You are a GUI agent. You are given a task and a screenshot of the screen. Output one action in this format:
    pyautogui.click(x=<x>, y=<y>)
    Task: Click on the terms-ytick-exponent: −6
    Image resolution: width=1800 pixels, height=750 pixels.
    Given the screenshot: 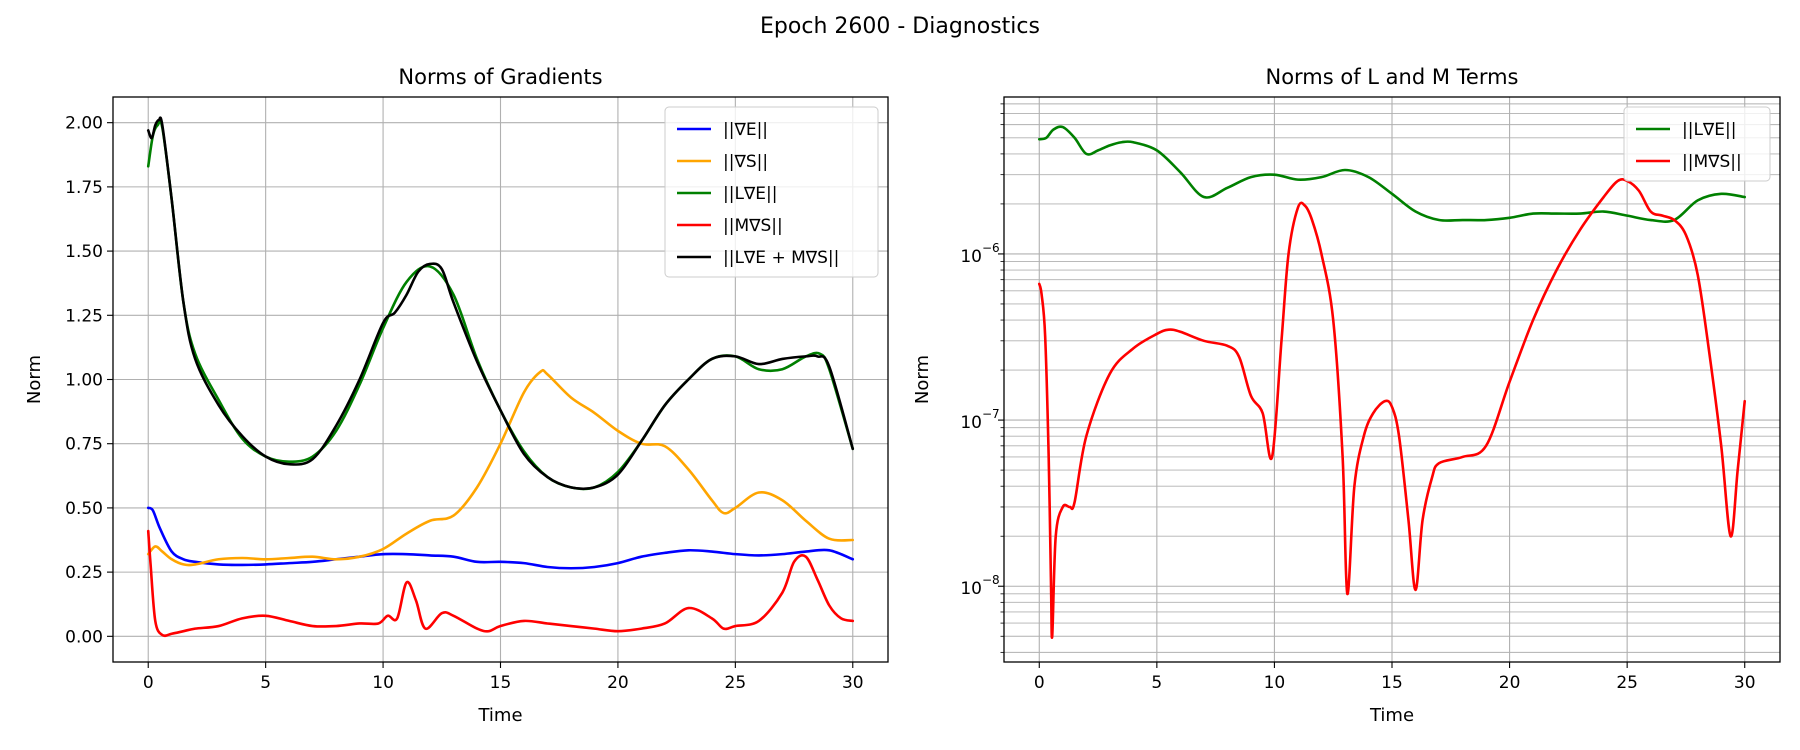 What is the action you would take?
    pyautogui.click(x=991, y=248)
    